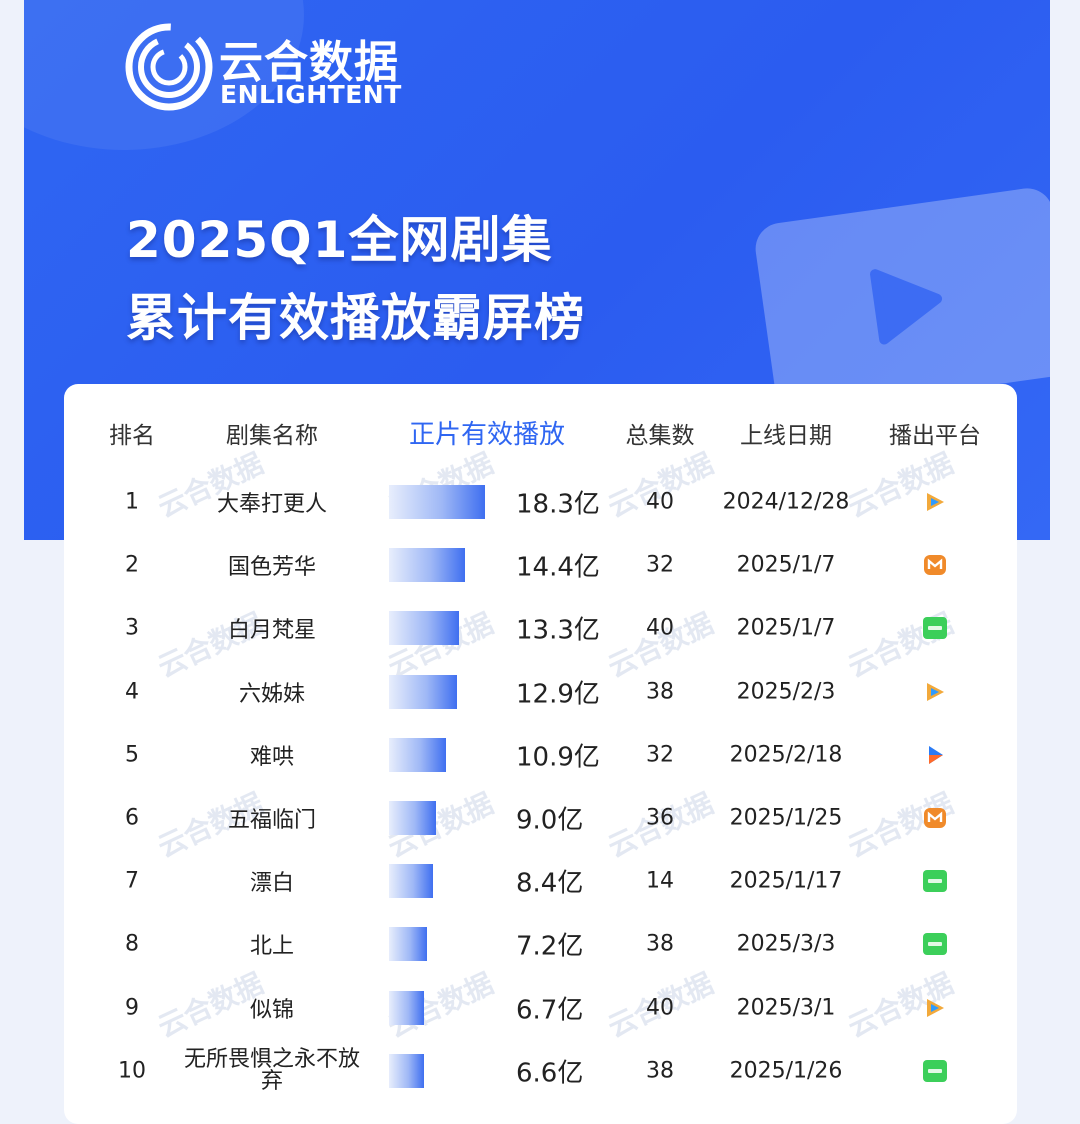  Describe the element at coordinates (272, 947) in the screenshot. I see `show-name: 北上` at that location.